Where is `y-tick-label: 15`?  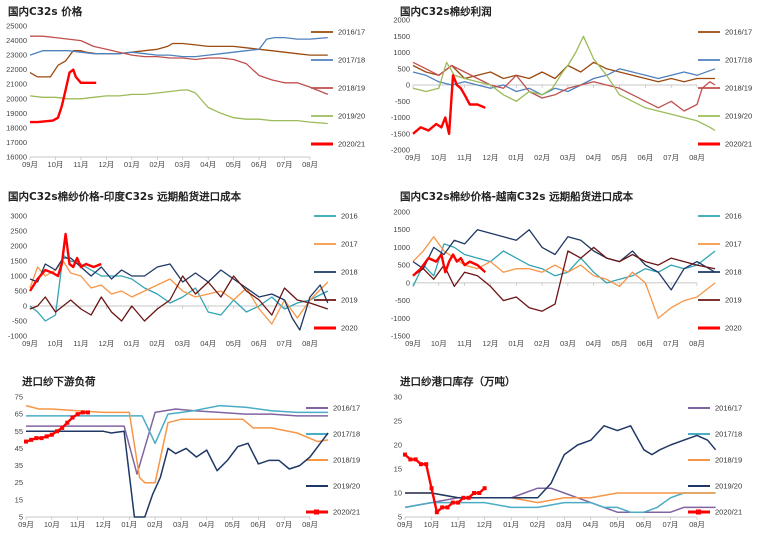
y-tick-label: 15 is located at coordinates (398, 469).